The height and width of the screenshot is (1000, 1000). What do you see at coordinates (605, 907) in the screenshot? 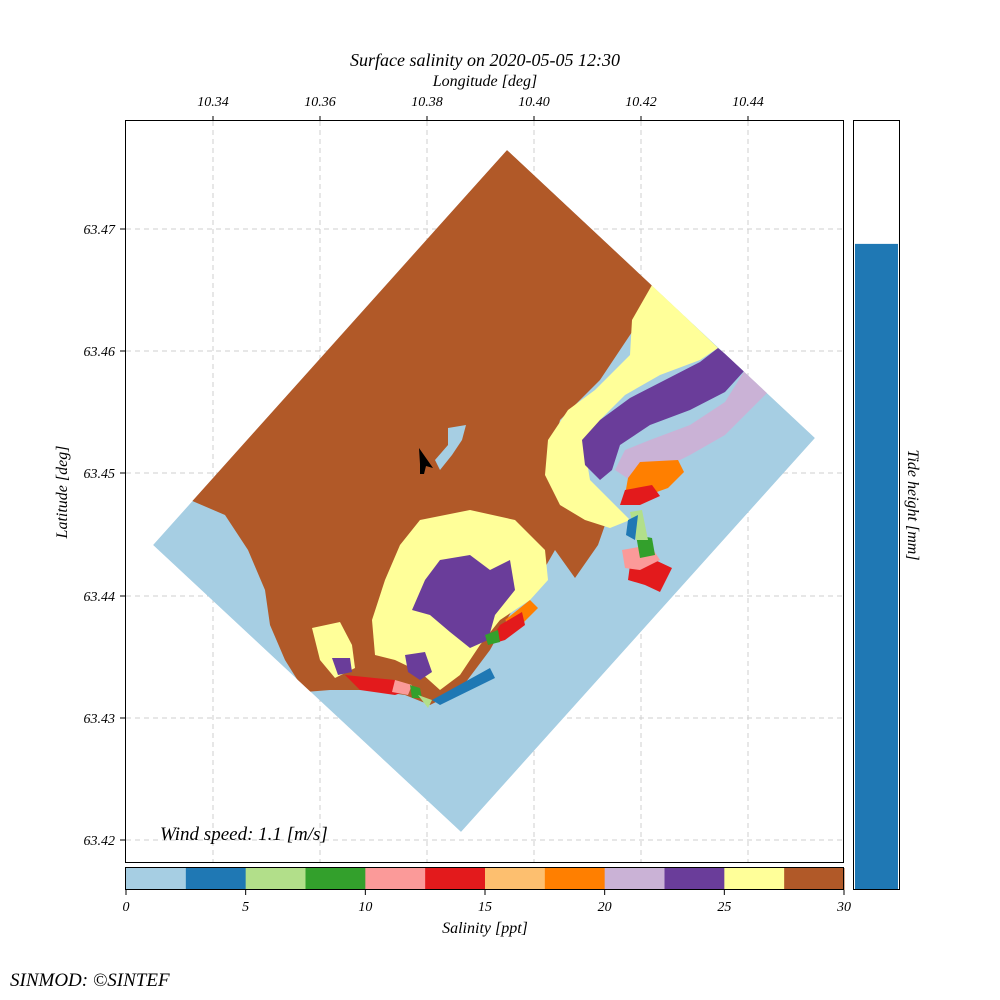
I see `colorbar-tick-label: 20` at bounding box center [605, 907].